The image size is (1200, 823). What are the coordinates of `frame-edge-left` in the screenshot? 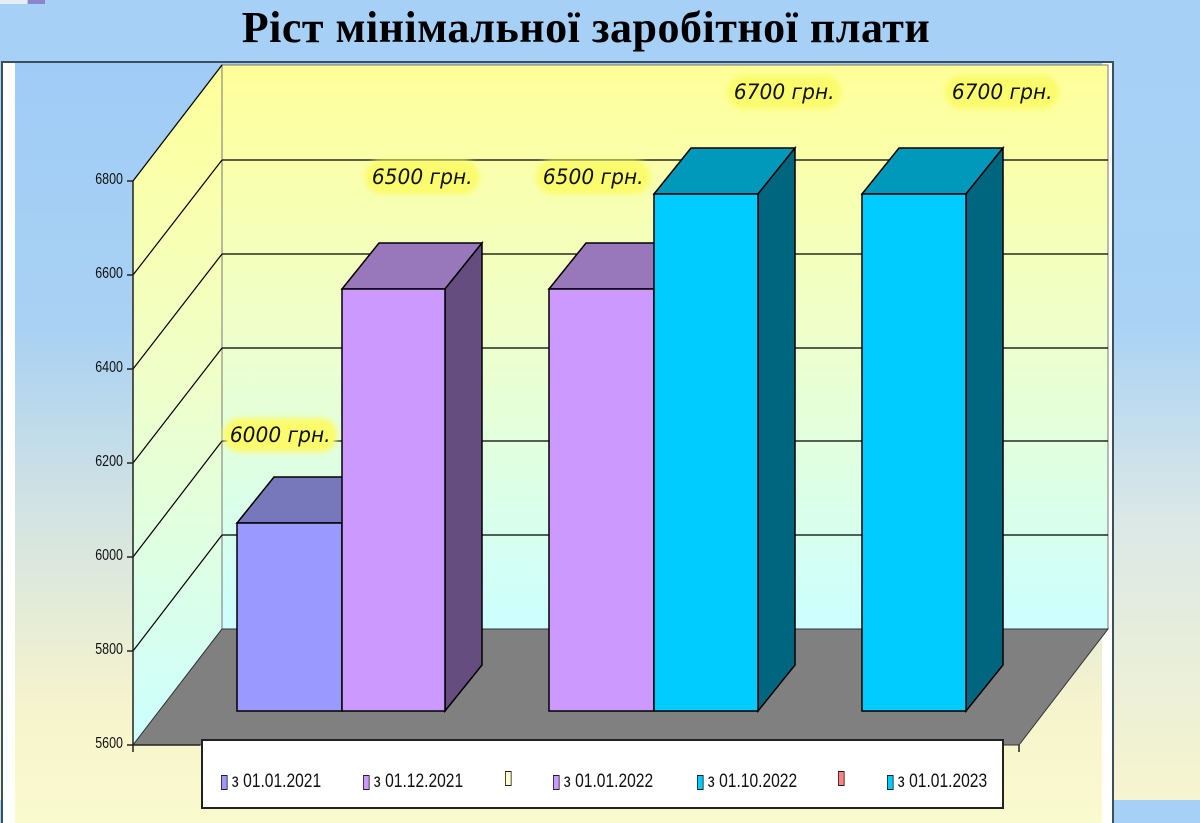 It's located at (9, 443).